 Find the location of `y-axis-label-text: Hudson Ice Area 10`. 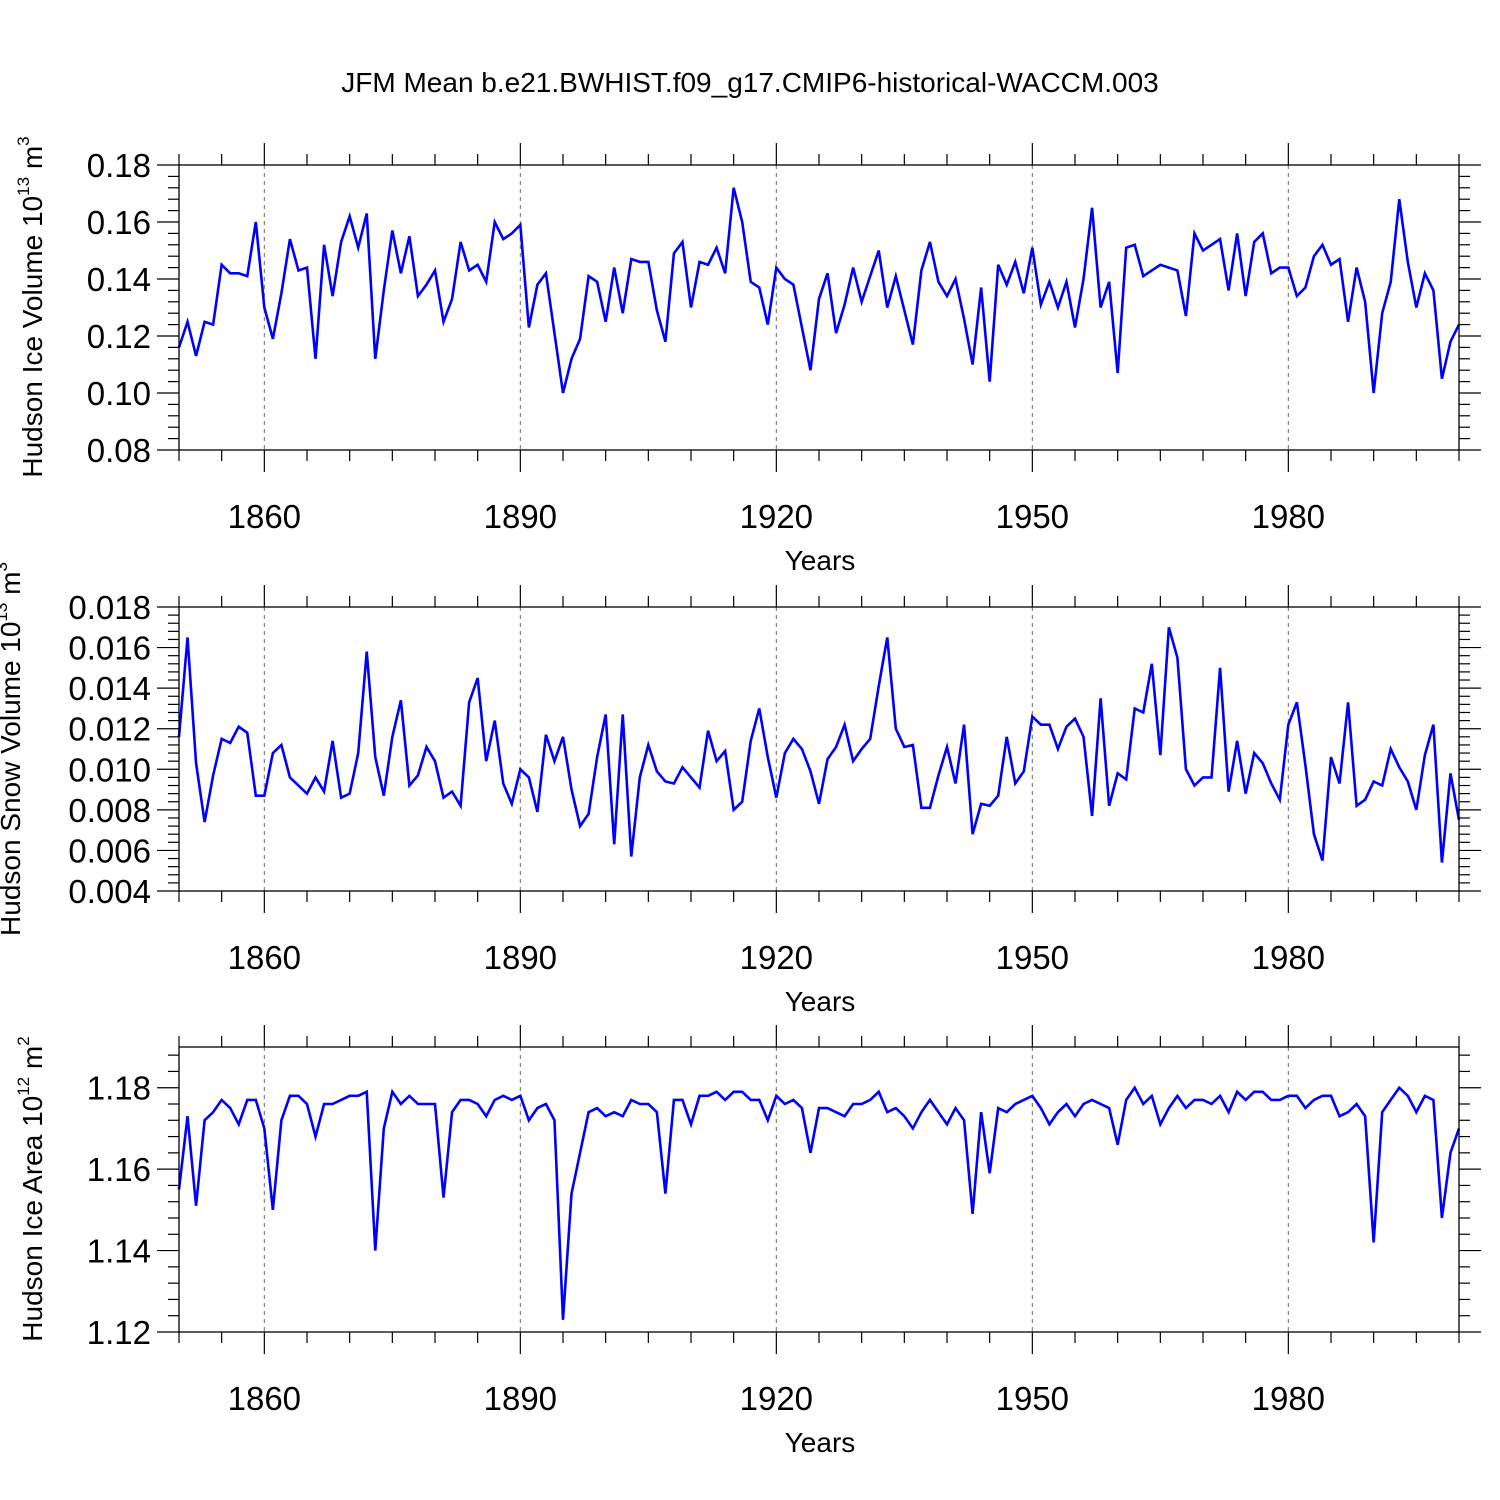

y-axis-label-text: Hudson Ice Area 10 is located at coordinates (32, 1219).